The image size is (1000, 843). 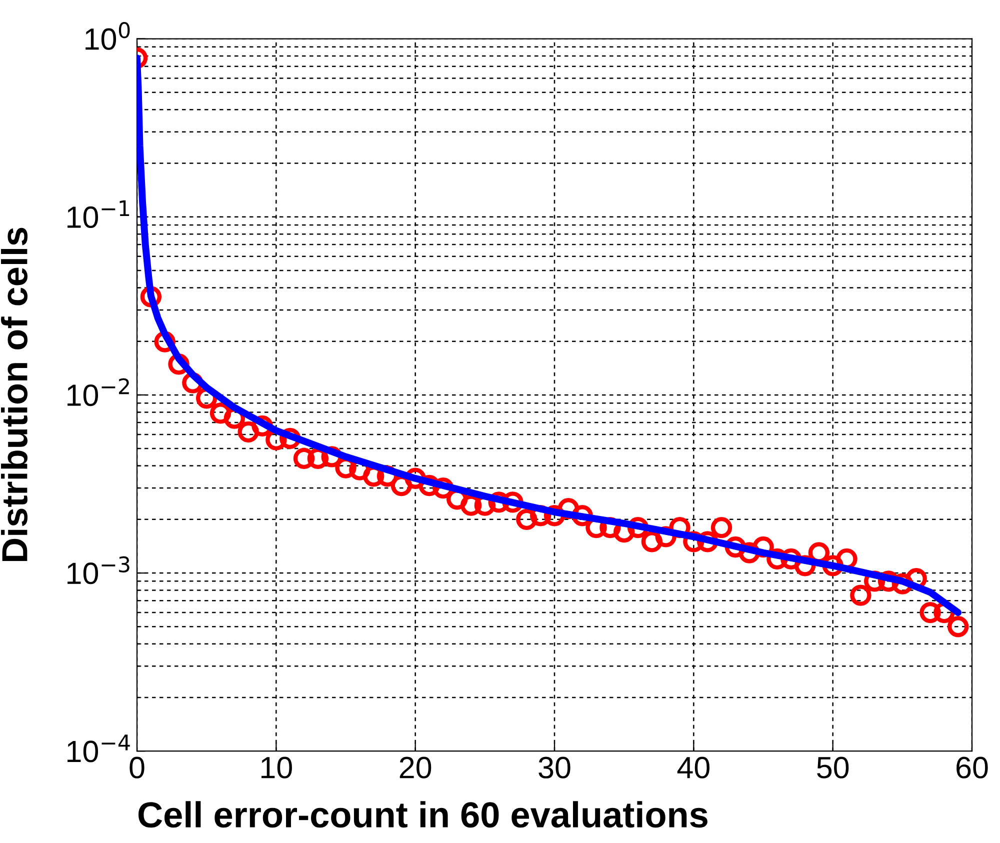 I want to click on x-tick-label: 20, so click(x=416, y=767).